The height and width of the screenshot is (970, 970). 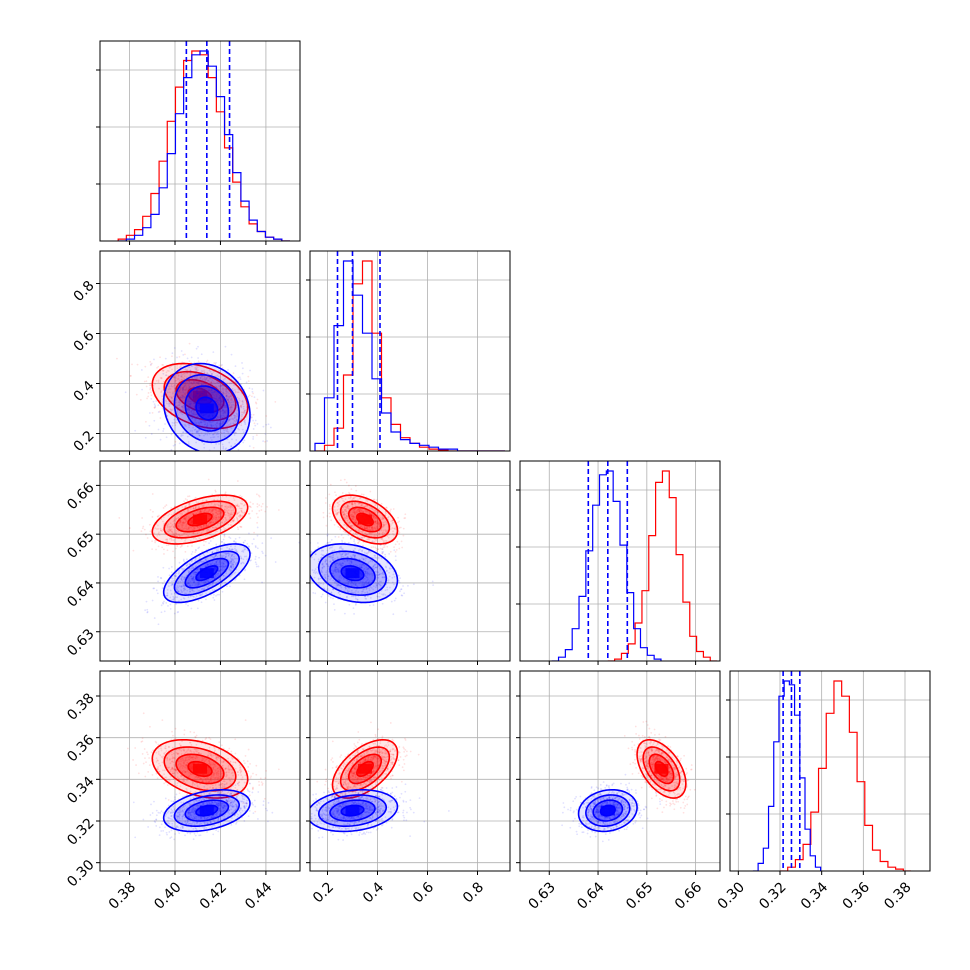 What do you see at coordinates (200, 519) in the screenshot?
I see `density-peak` at bounding box center [200, 519].